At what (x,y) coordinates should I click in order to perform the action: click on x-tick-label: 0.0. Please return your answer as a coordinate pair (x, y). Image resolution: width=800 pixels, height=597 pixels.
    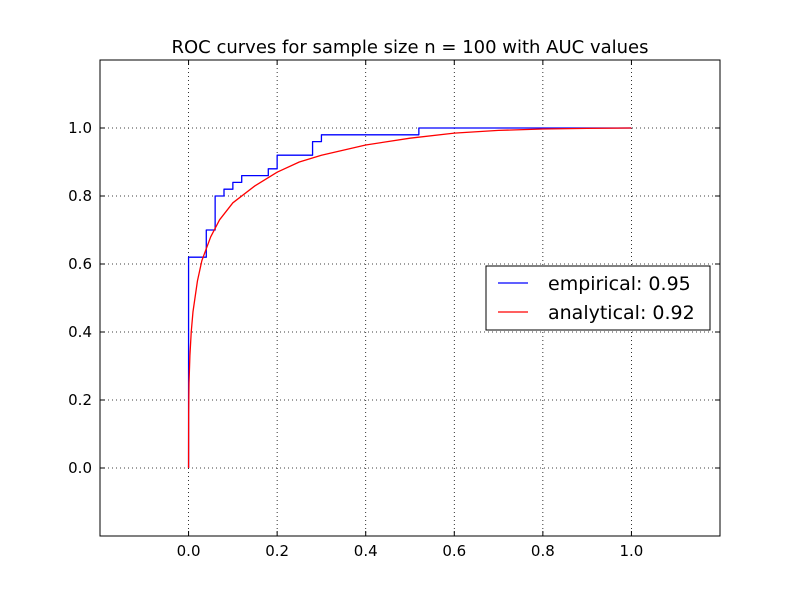
    Looking at the image, I should click on (189, 551).